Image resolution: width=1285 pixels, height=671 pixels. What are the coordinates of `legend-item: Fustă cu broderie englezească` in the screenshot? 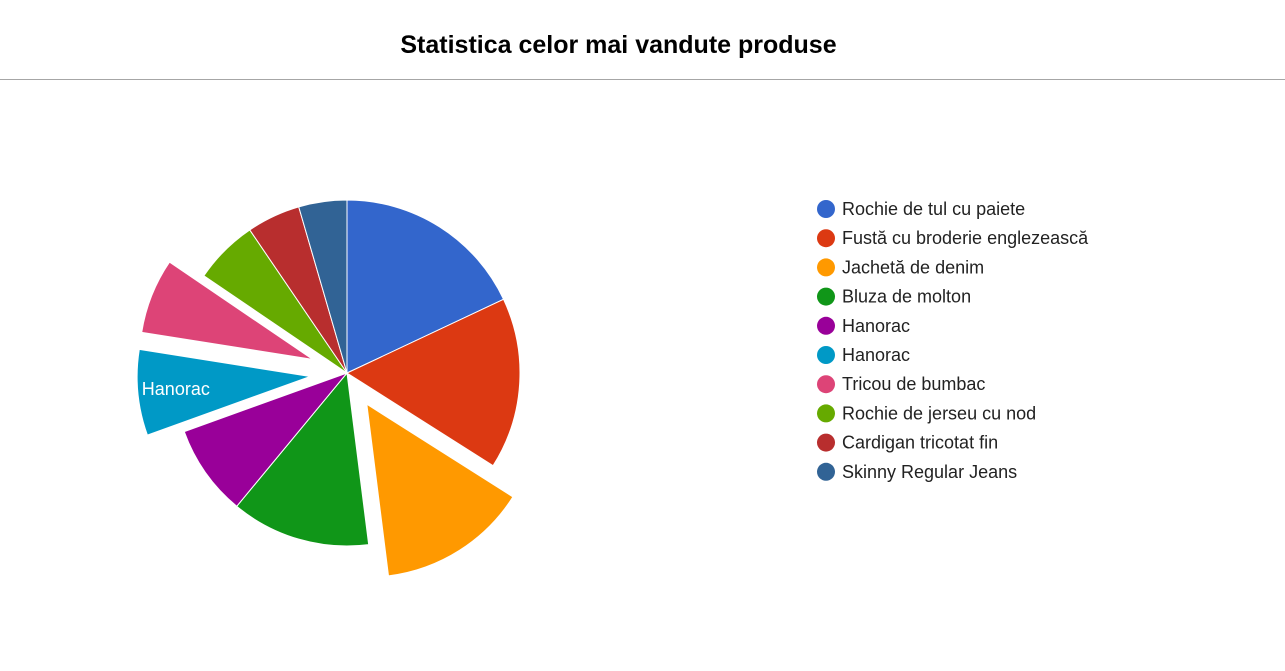 It's located at (953, 238).